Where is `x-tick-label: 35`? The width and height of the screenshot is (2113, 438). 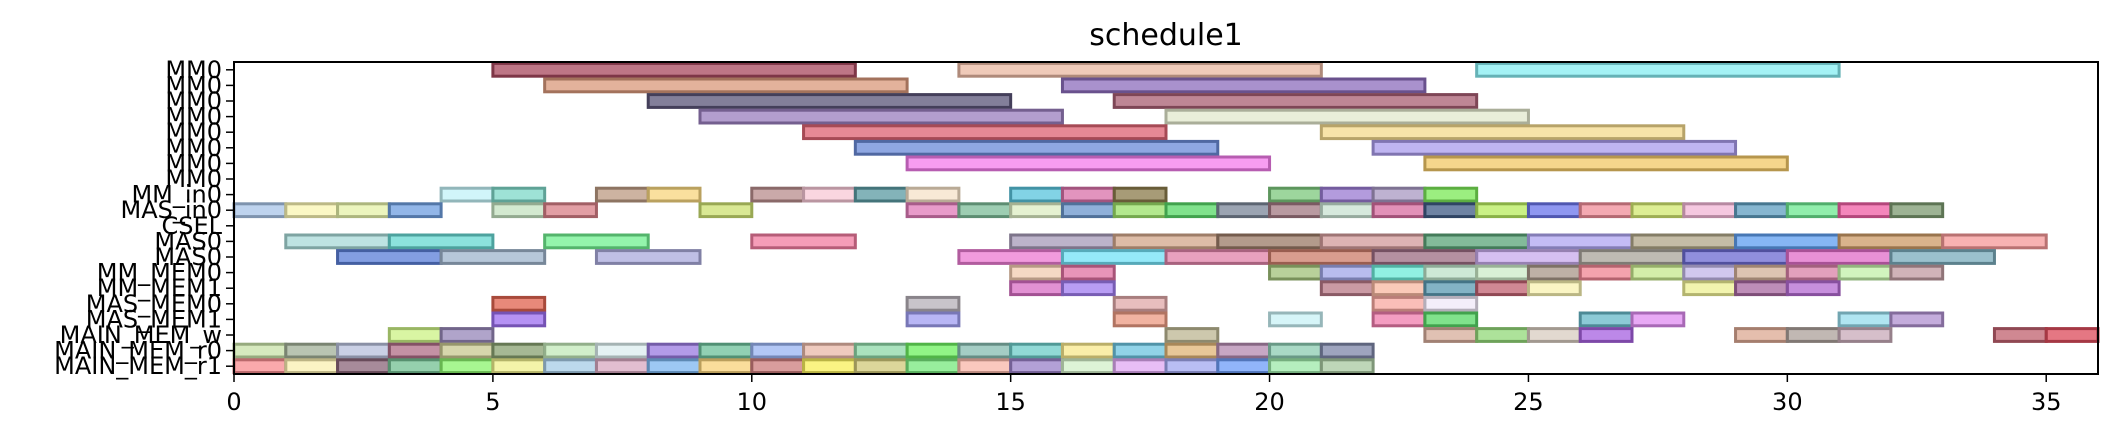 x-tick-label: 35 is located at coordinates (2046, 402).